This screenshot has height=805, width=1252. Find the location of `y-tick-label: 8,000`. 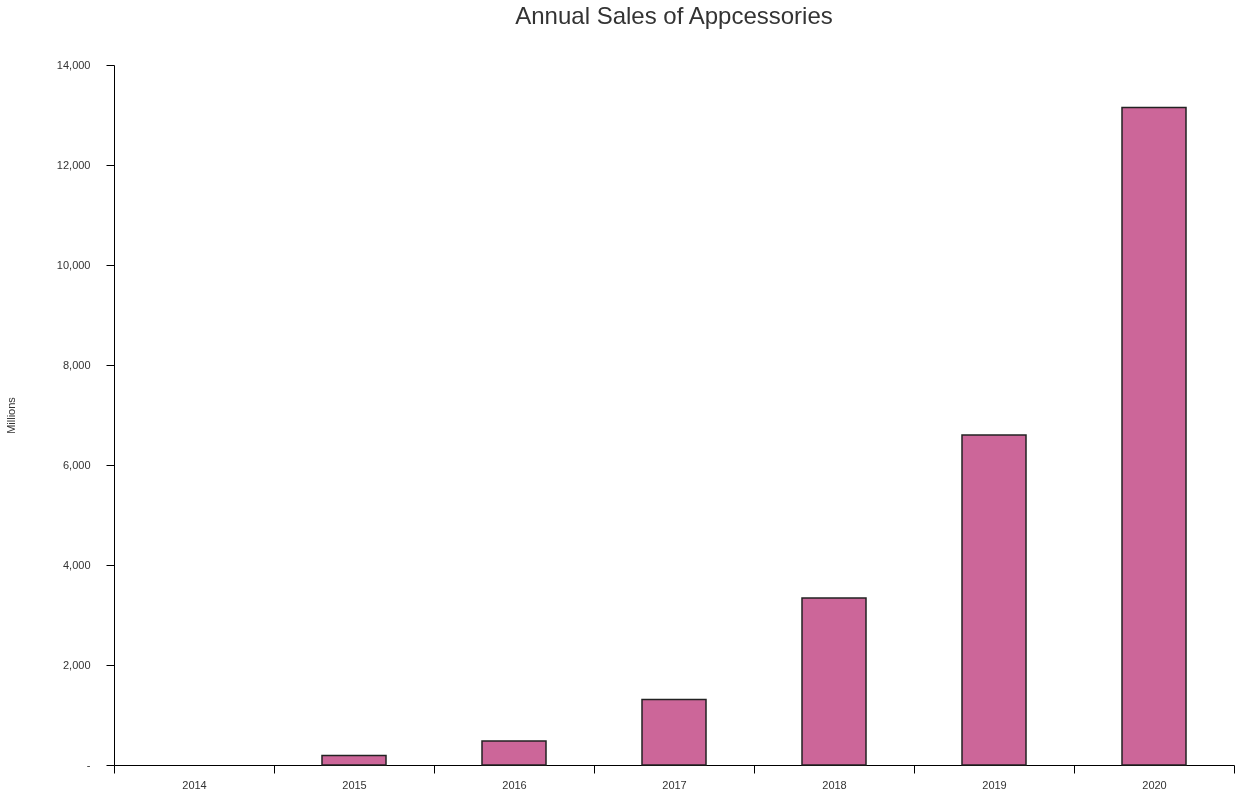

y-tick-label: 8,000 is located at coordinates (76, 364).